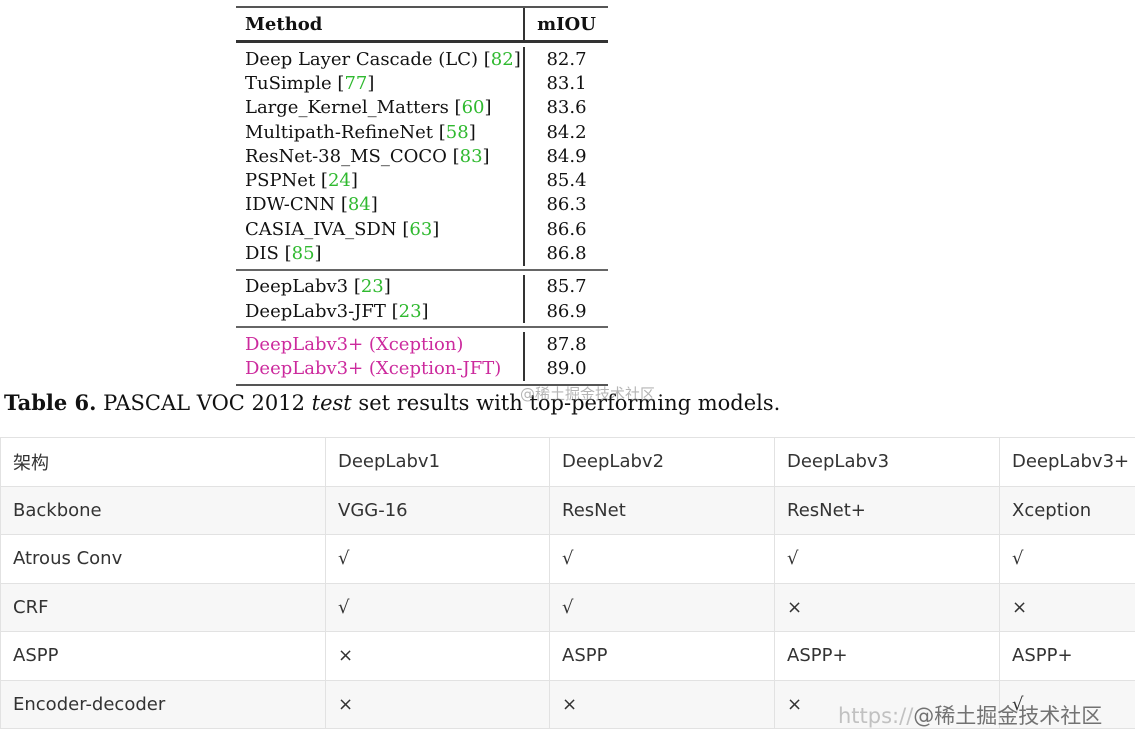 The image size is (1135, 735). I want to click on table-cell: DeepLabv3, so click(887, 462).